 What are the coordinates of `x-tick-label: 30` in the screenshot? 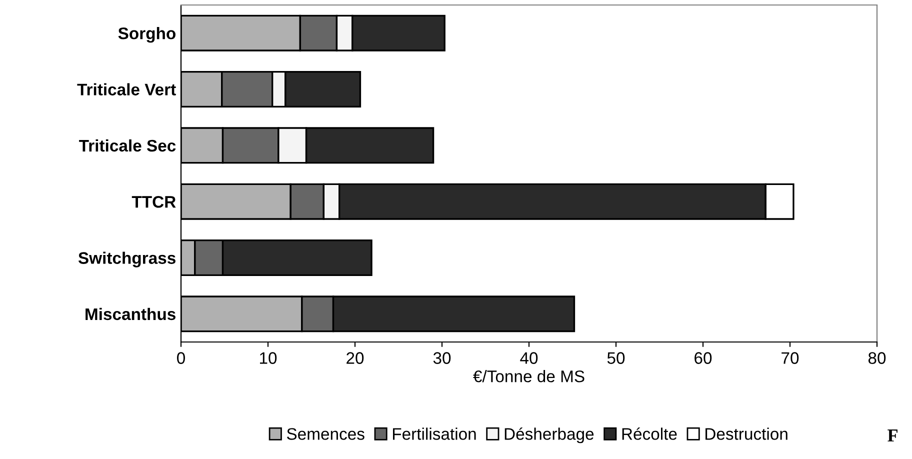 It's located at (442, 358).